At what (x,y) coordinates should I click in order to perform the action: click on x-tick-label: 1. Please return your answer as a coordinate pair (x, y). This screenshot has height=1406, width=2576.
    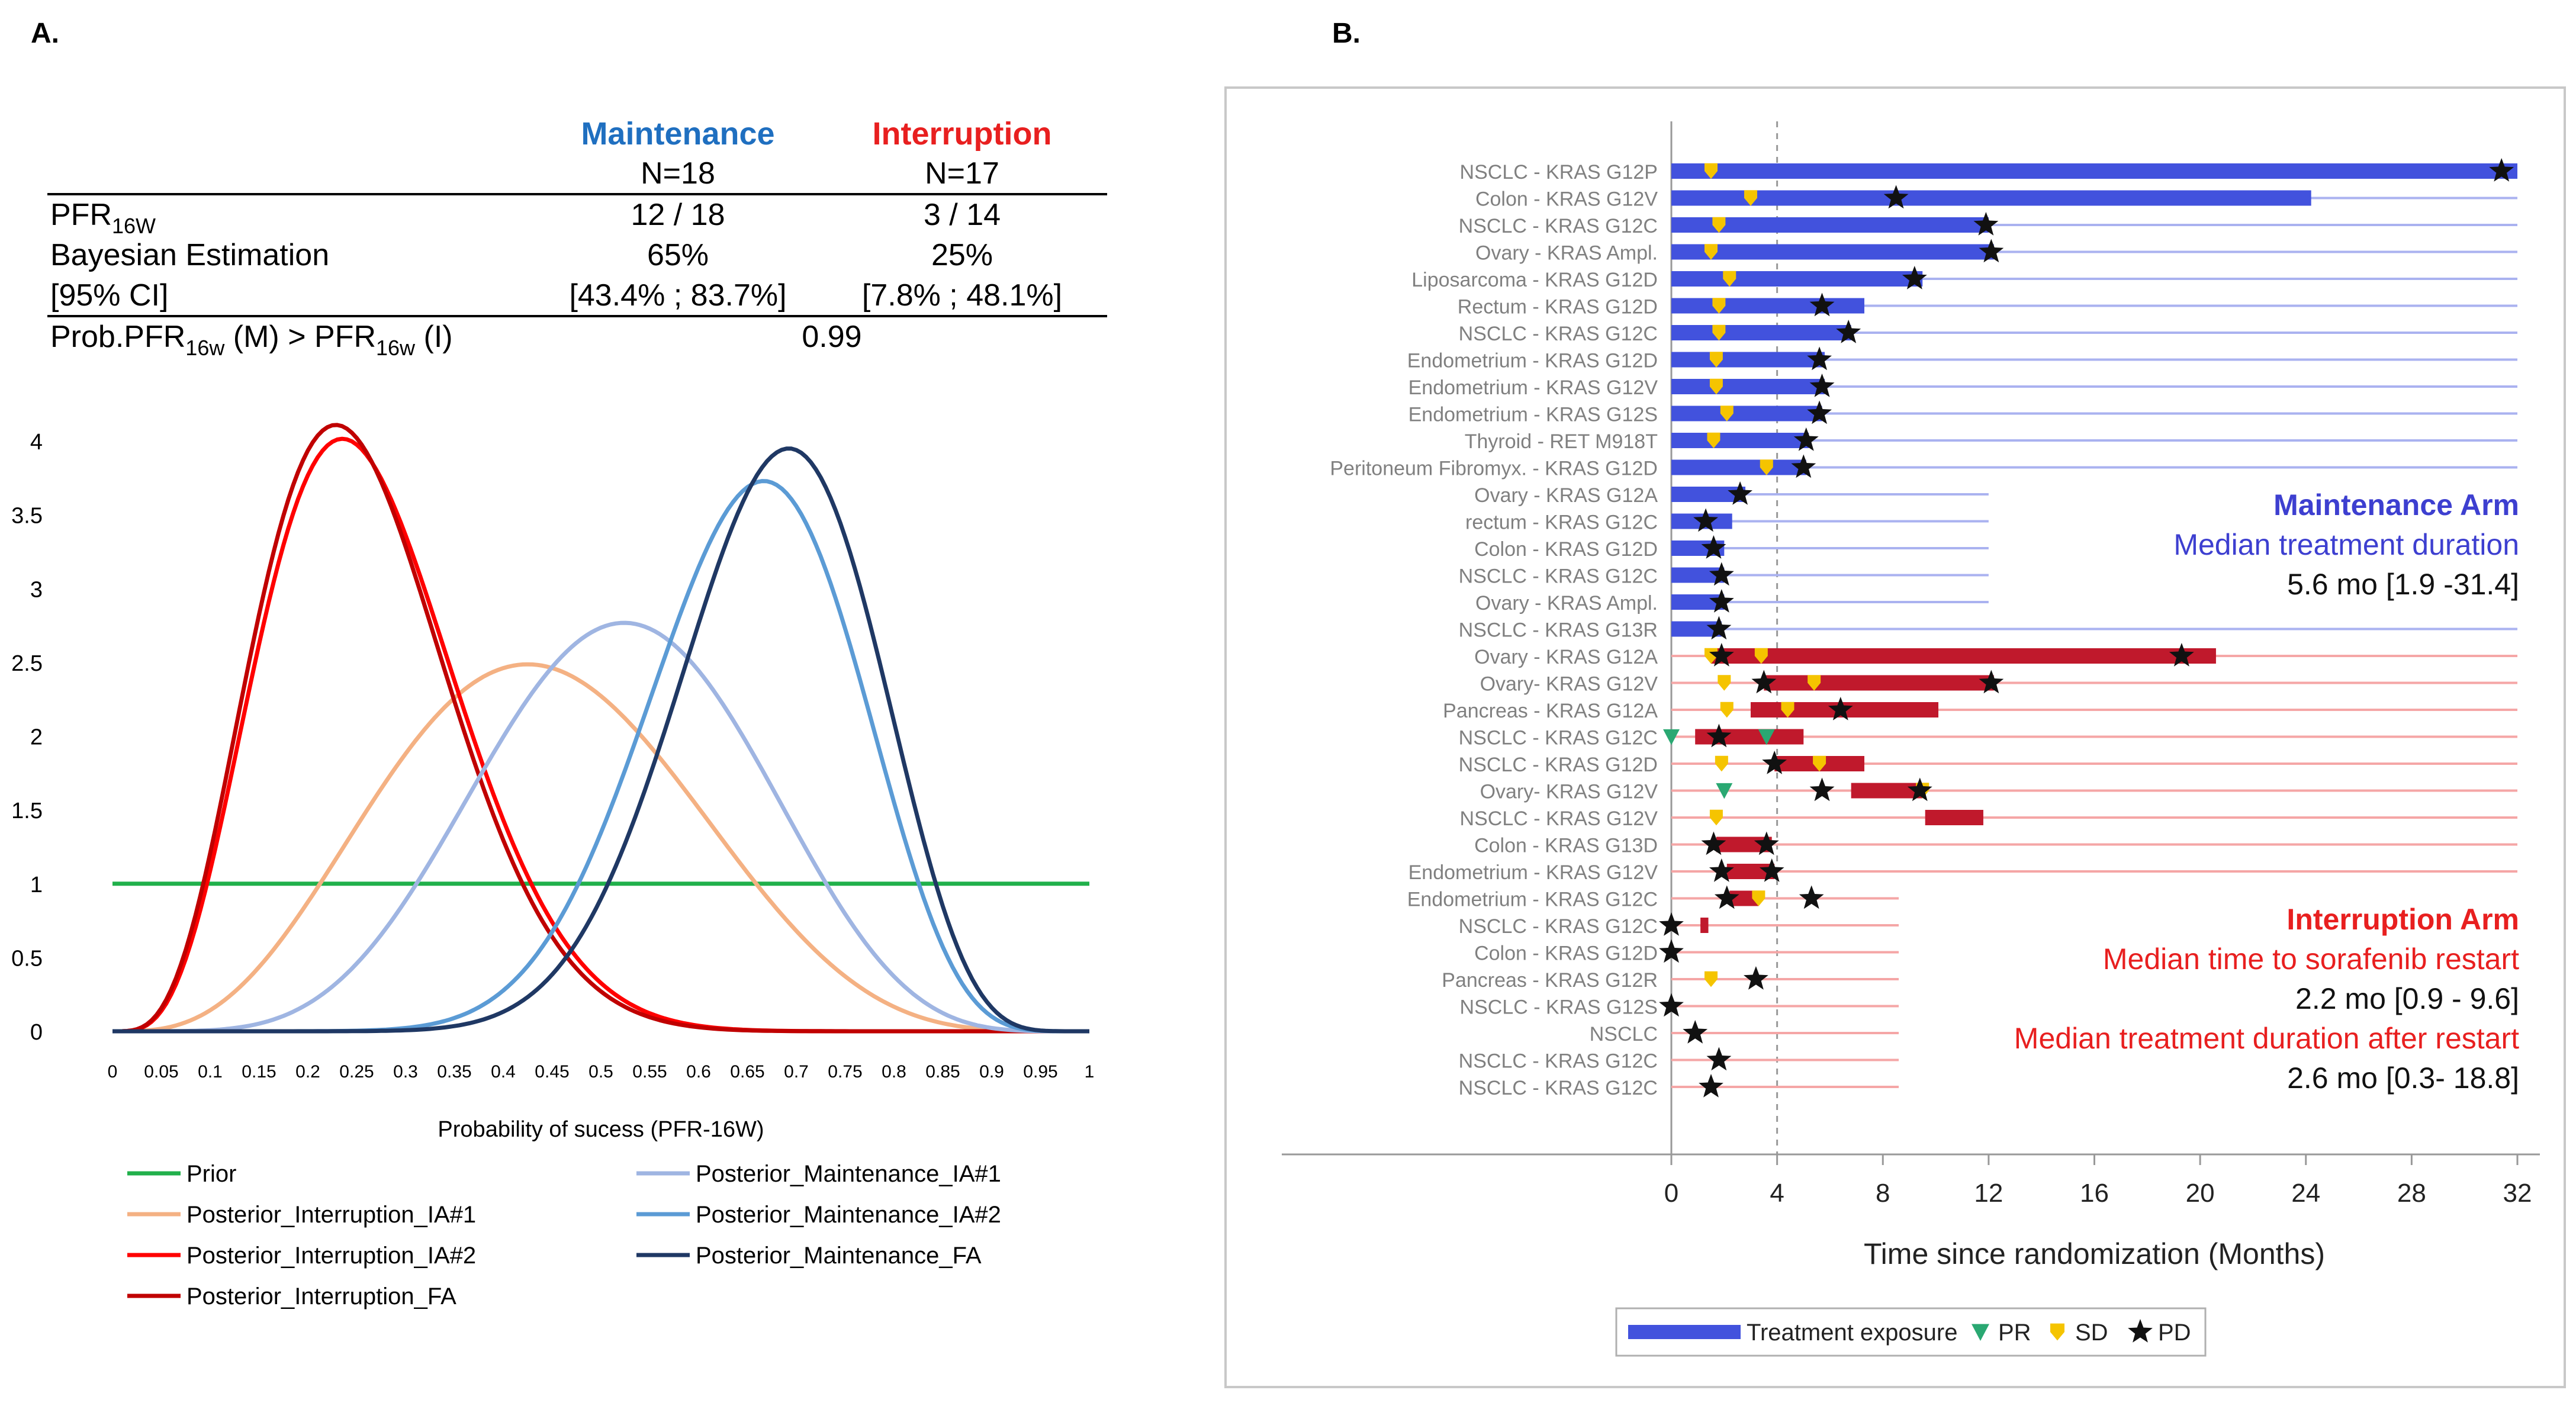
    Looking at the image, I should click on (1090, 1072).